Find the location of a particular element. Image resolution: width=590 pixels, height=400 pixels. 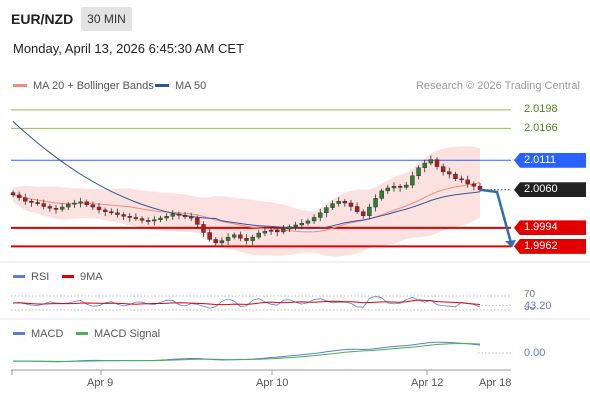

rsi-ma-label: 9MA is located at coordinates (91, 277).